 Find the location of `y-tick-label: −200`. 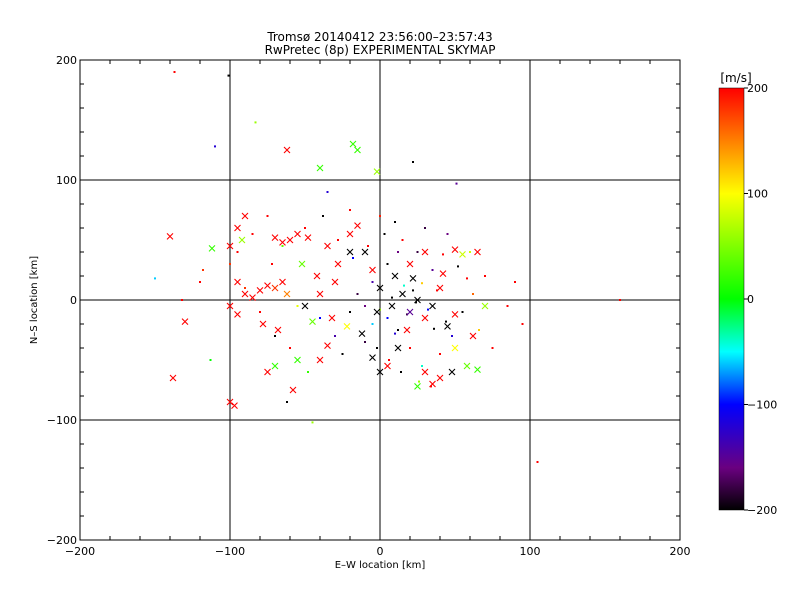

y-tick-label: −200 is located at coordinates (62, 540).